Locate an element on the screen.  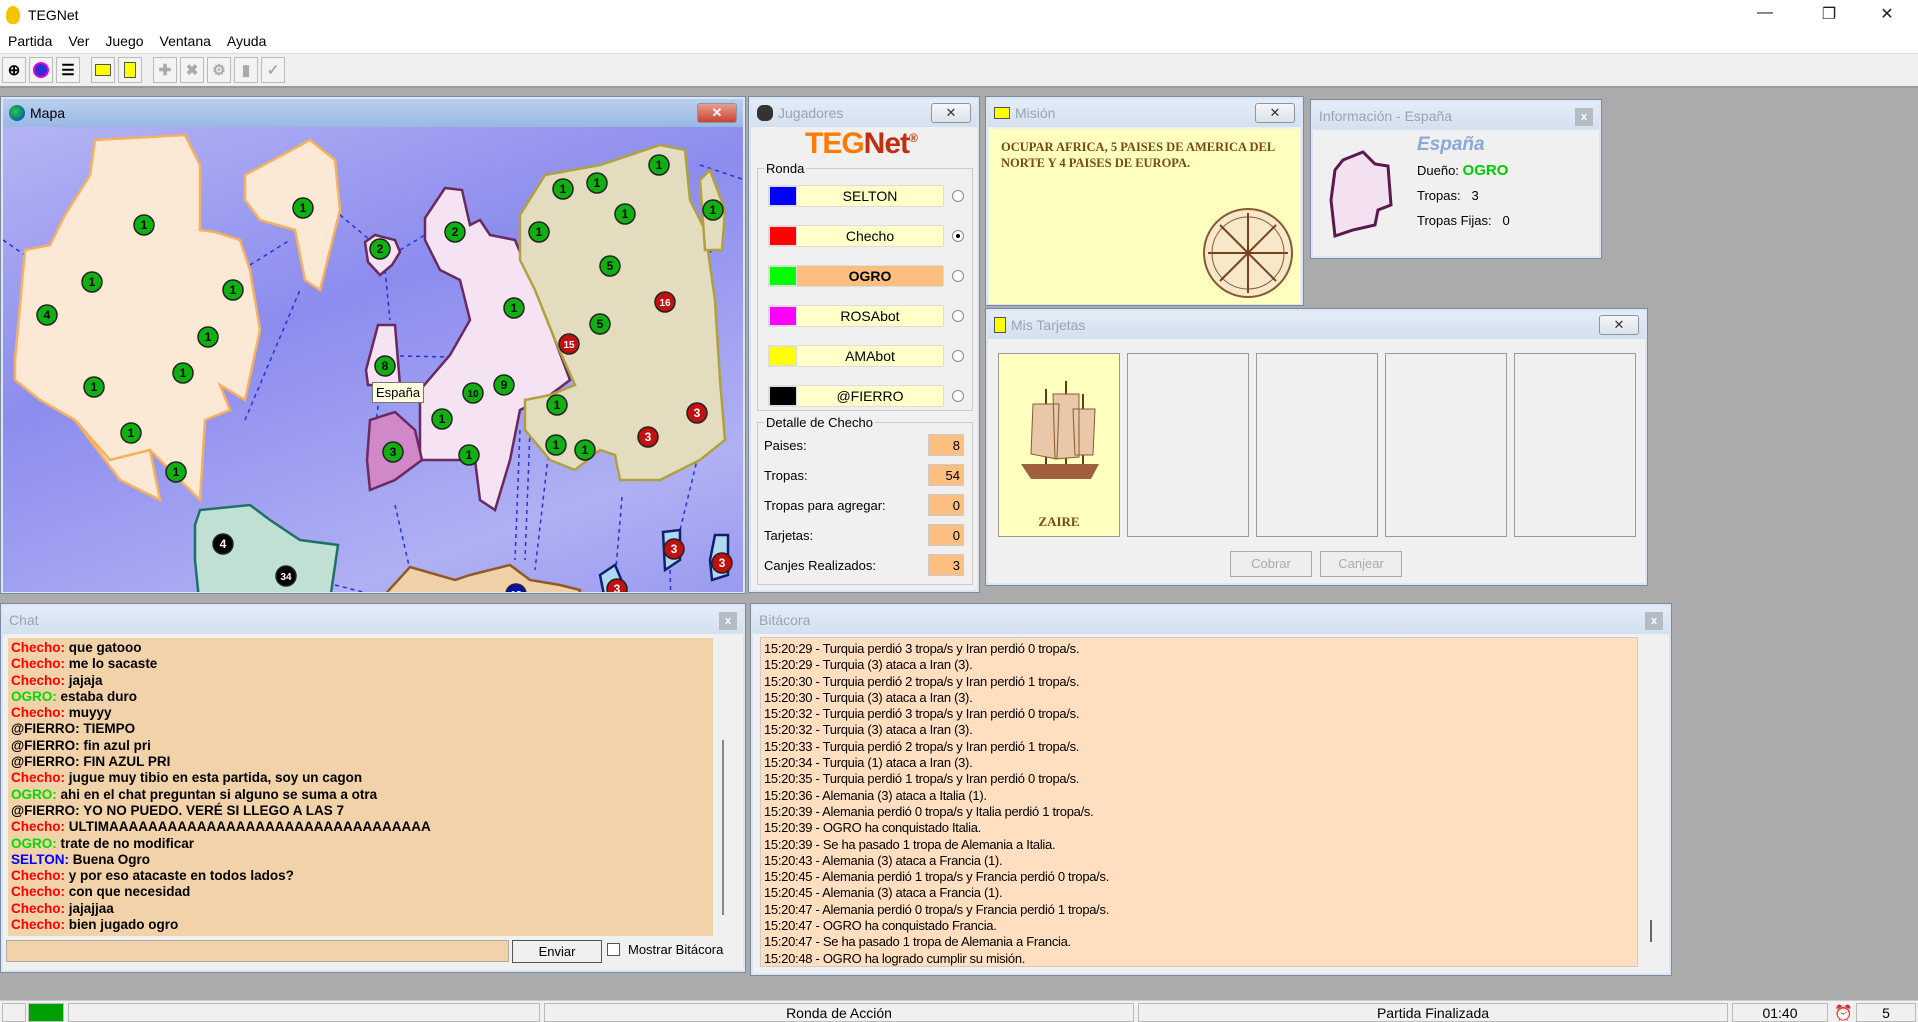
mission-button is located at coordinates (103, 70).